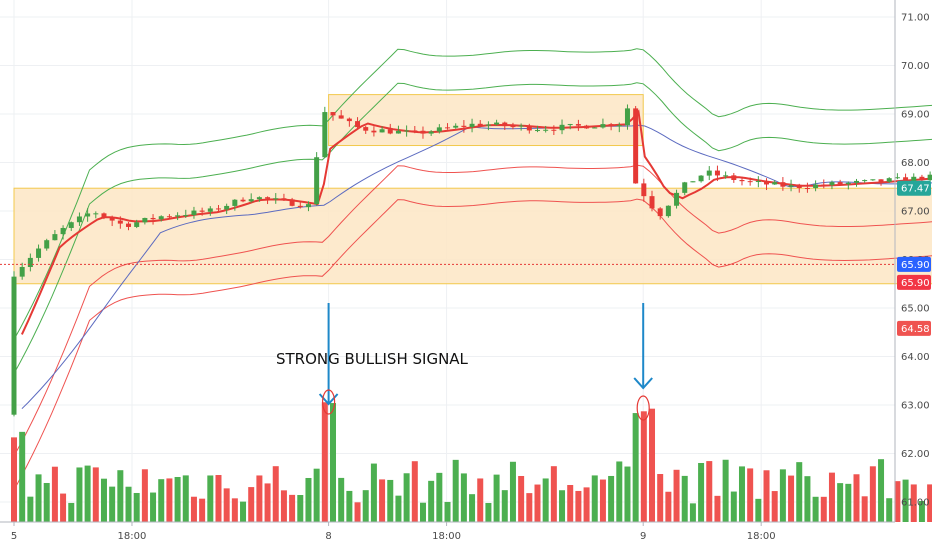 Image resolution: width=932 pixels, height=550 pixels. I want to click on annotation-label: STRONG BULLISH SIGNAL, so click(372, 359).